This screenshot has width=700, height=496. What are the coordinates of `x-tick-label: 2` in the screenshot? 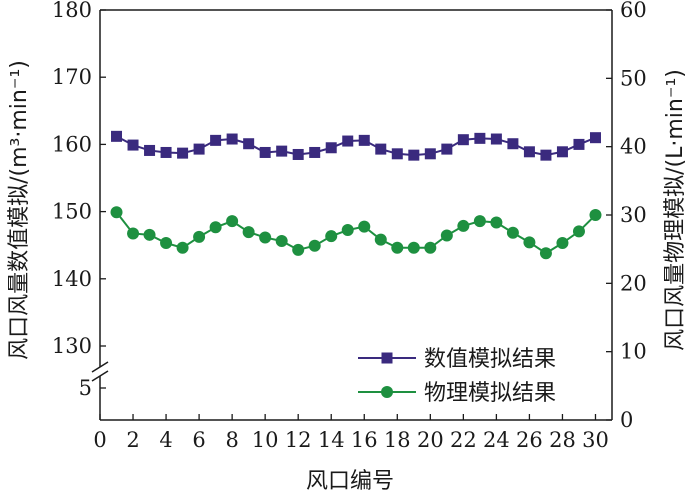 It's located at (132, 440).